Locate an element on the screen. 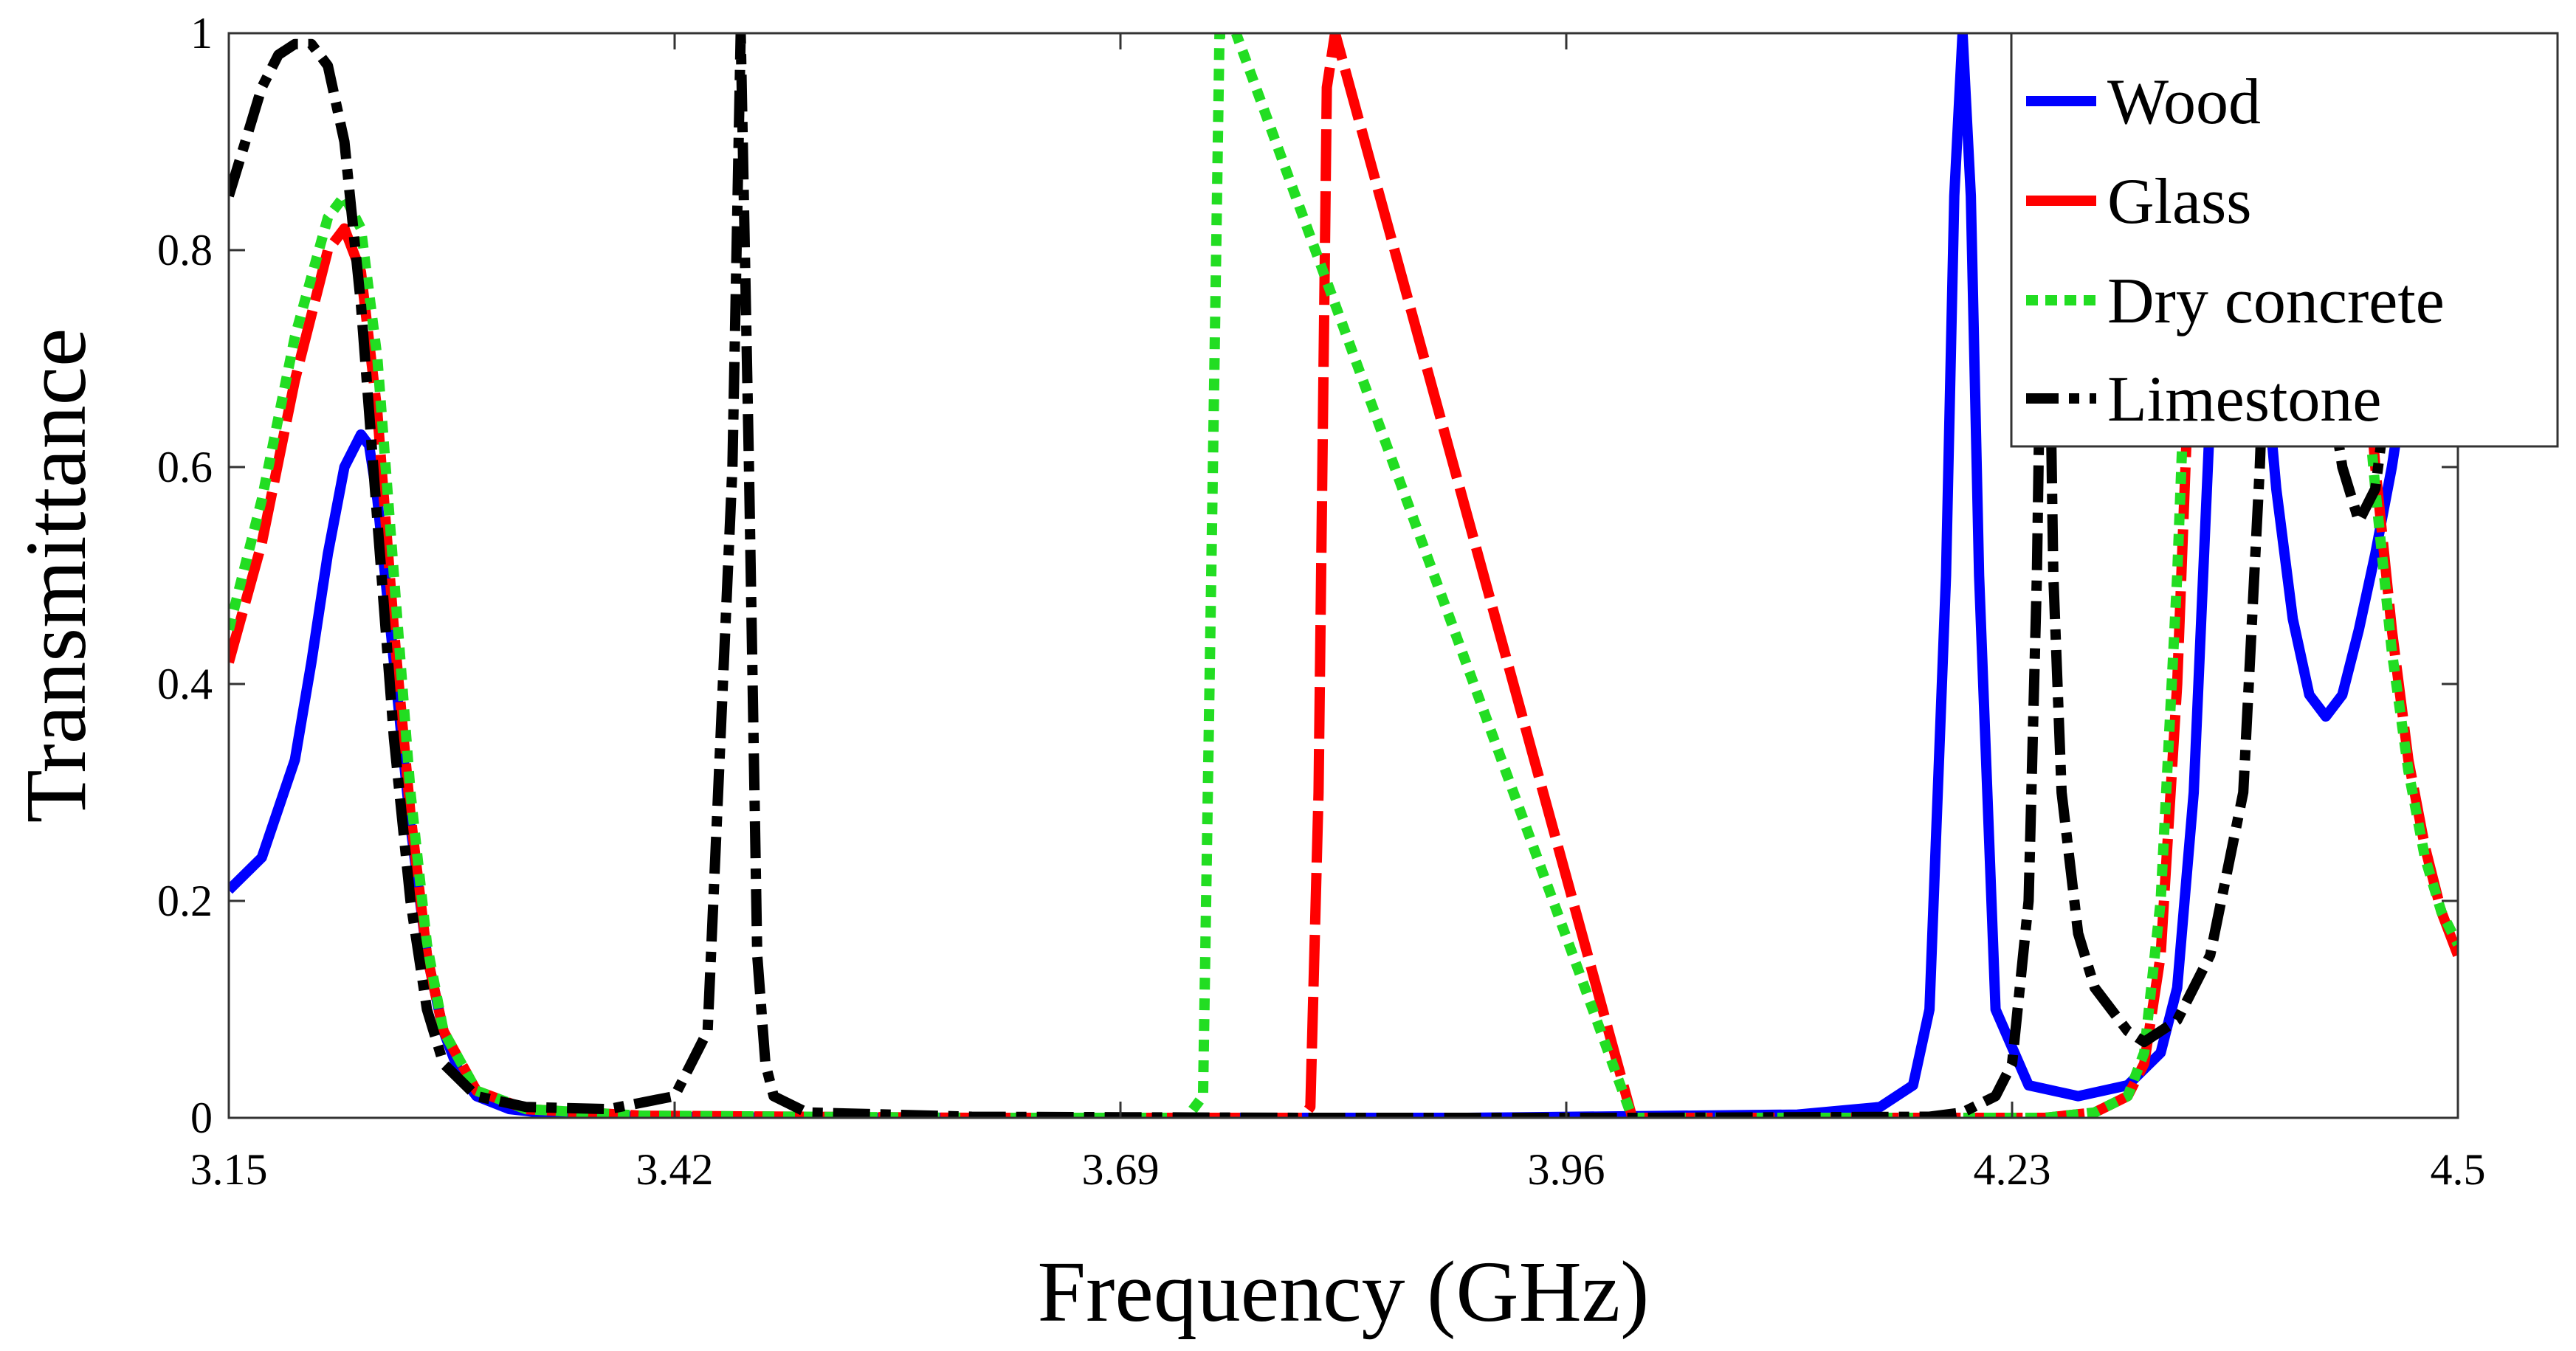  x-tick-label: 3.69 is located at coordinates (1121, 1169).